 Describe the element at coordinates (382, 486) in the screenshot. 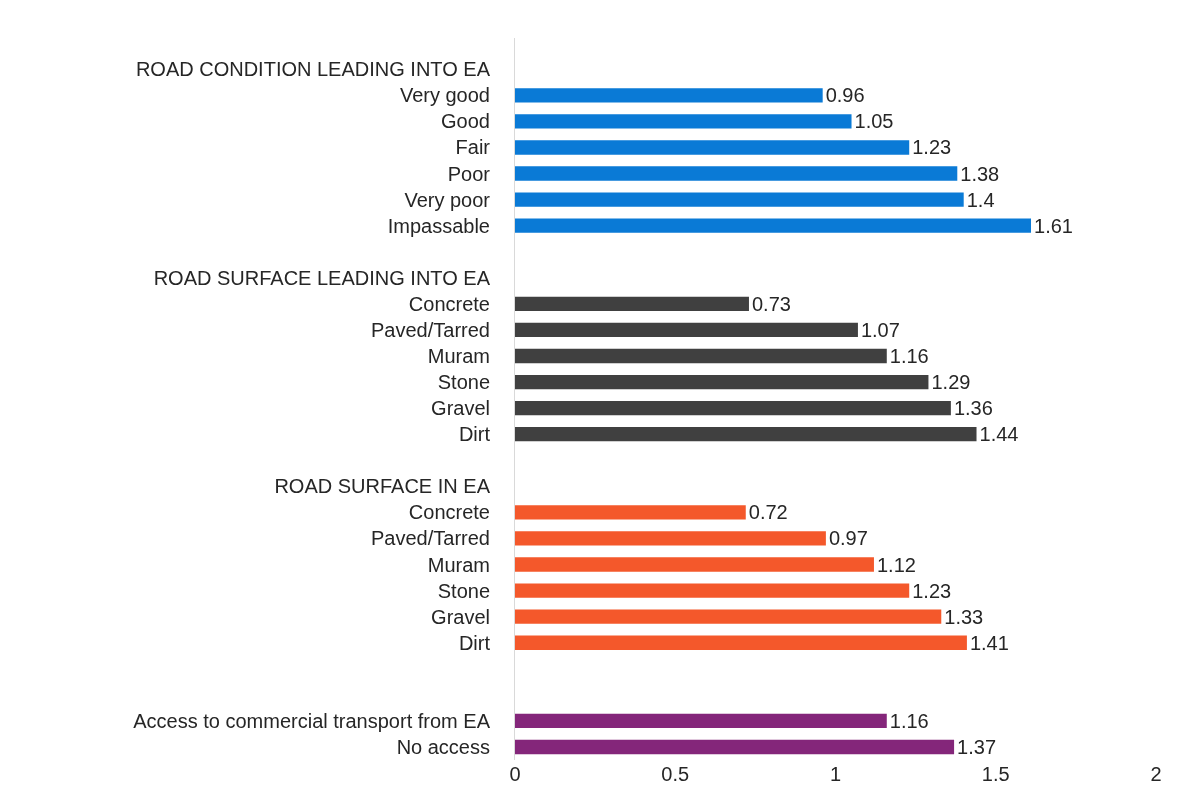

I see `y-tick-label: ROAD SURFACE IN EA` at that location.